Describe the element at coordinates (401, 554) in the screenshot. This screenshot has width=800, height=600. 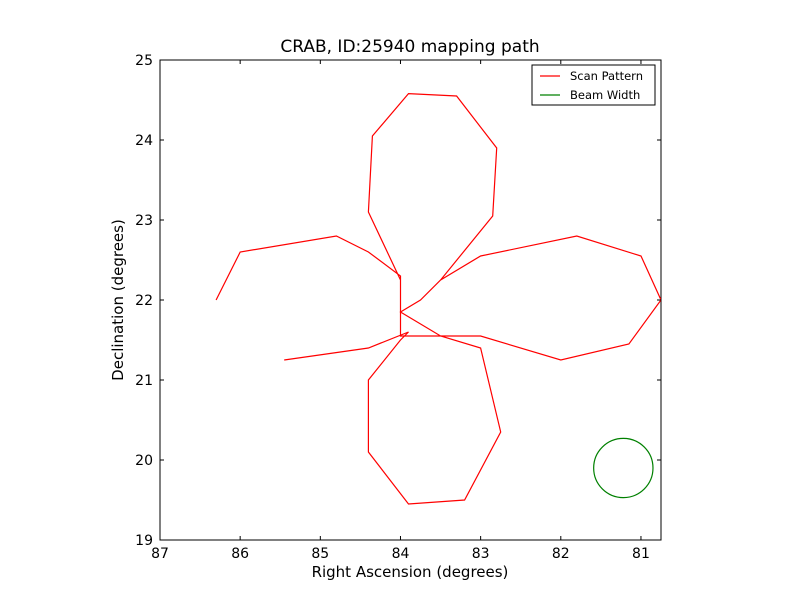
I see `x-tick-label: 84` at that location.